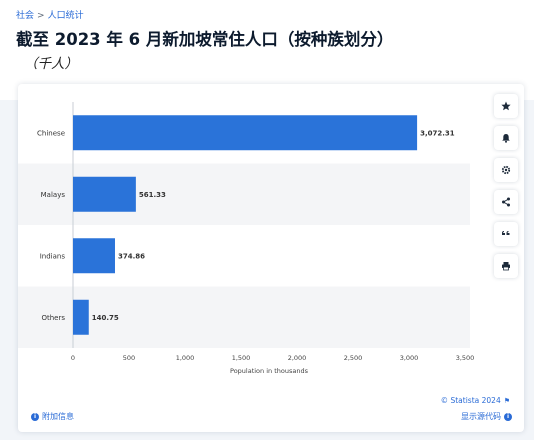 This screenshot has width=534, height=440. I want to click on share-icon, so click(506, 202).